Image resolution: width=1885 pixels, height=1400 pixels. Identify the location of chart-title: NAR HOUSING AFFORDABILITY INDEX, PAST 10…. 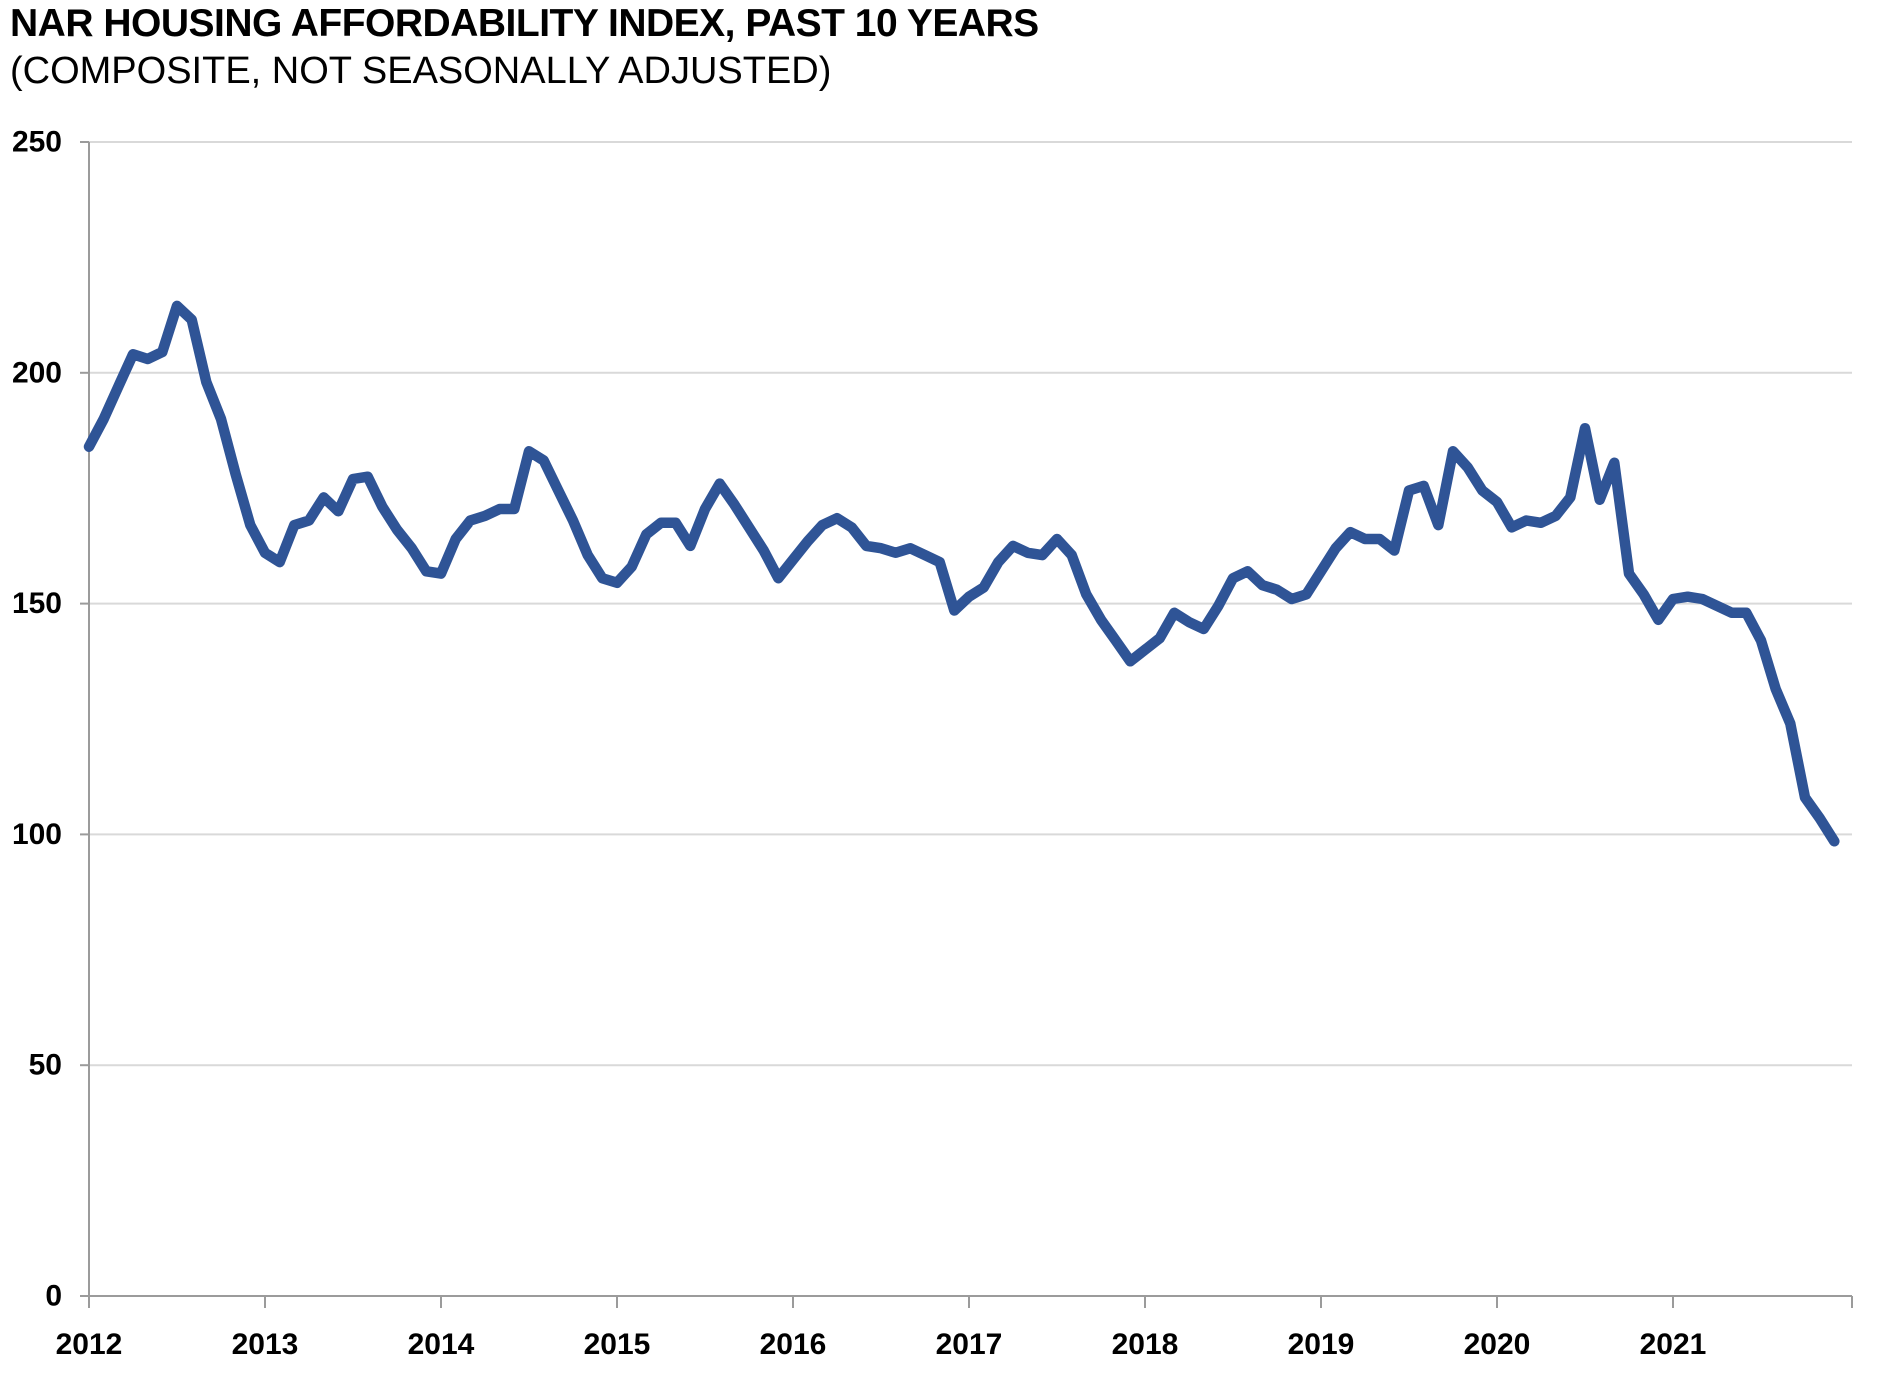
(524, 23).